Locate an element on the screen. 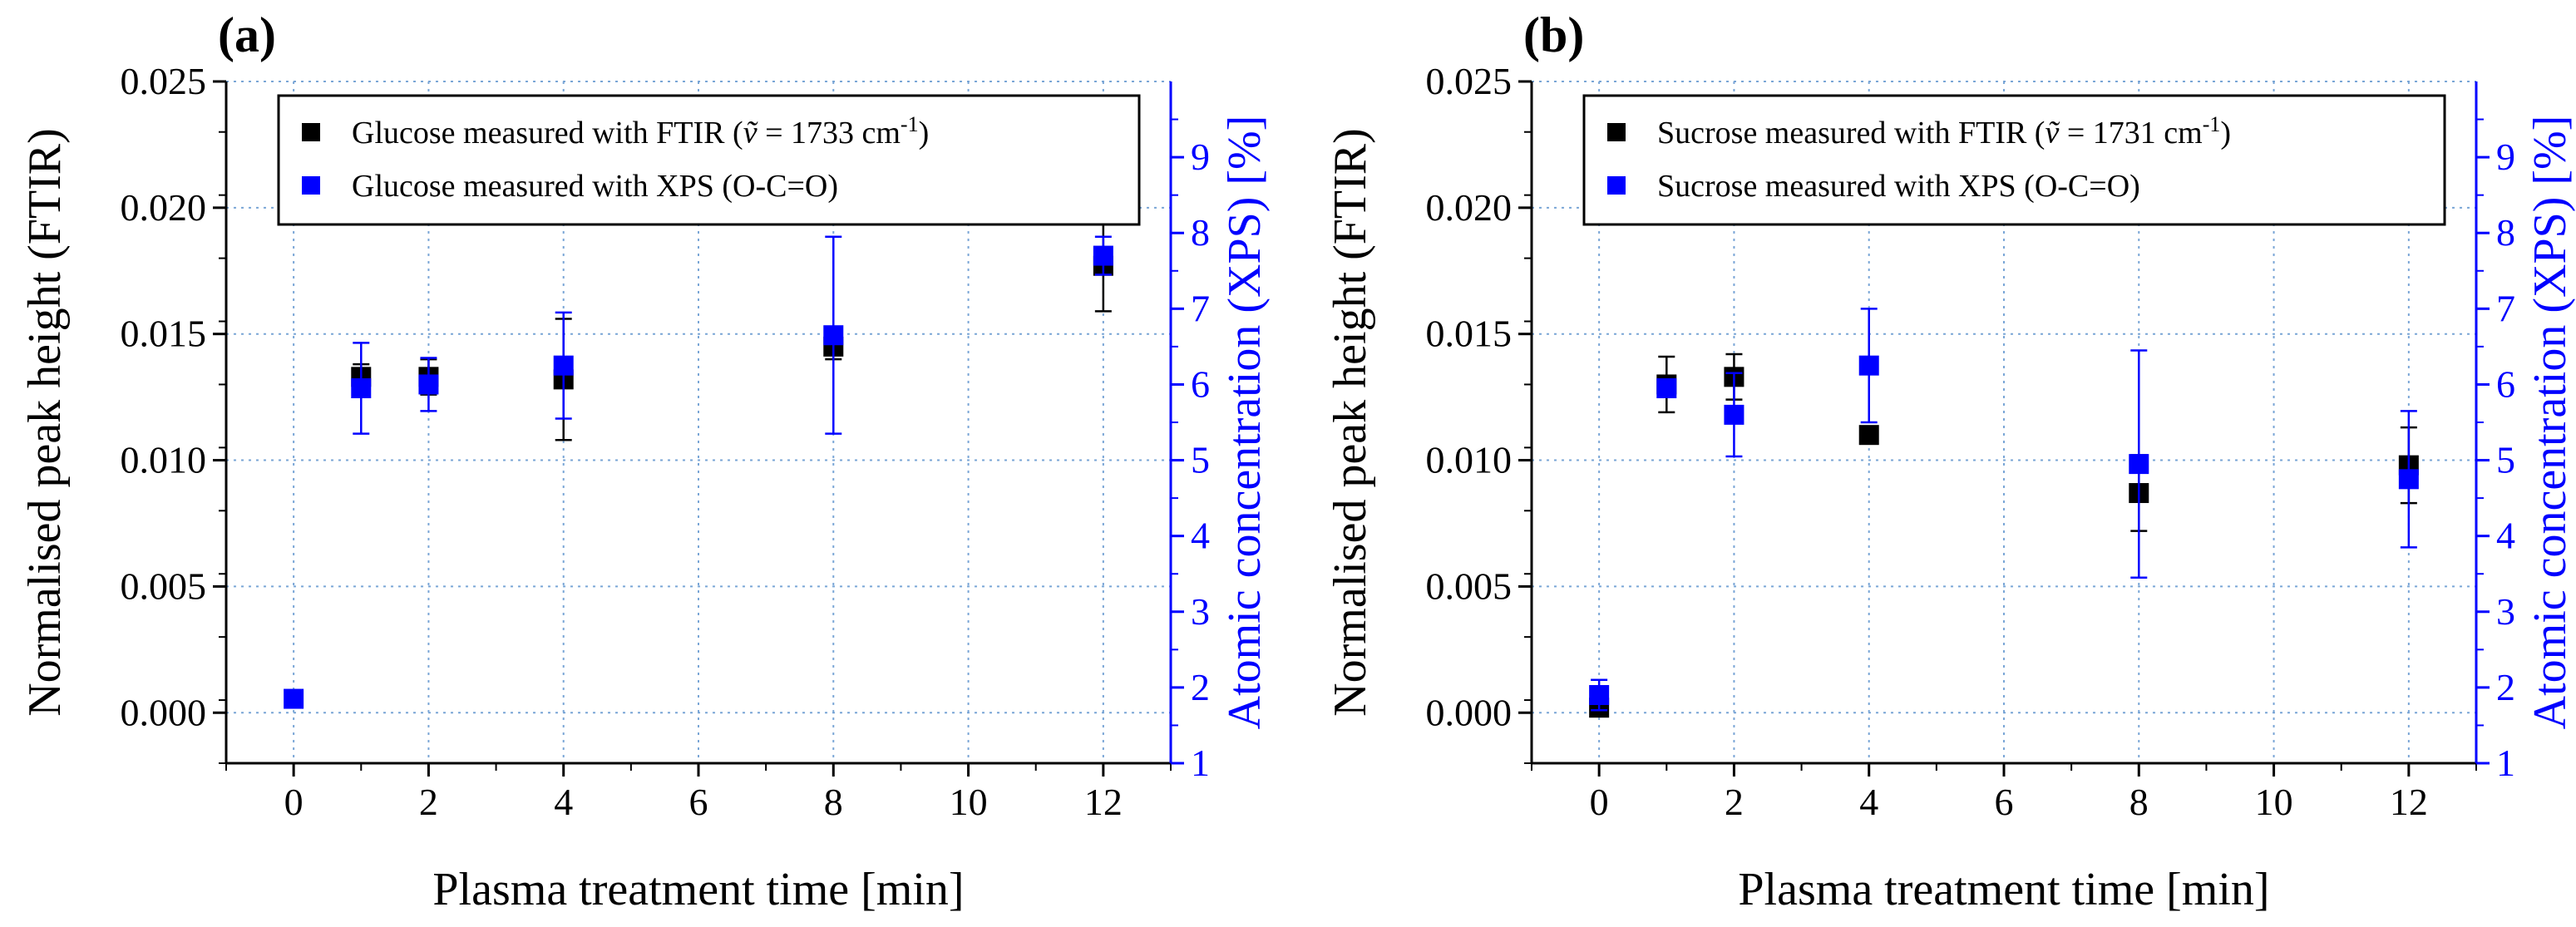 The width and height of the screenshot is (2576, 927). legend-entry: Glucose measured with XPS (O-C=O) is located at coordinates (595, 187).